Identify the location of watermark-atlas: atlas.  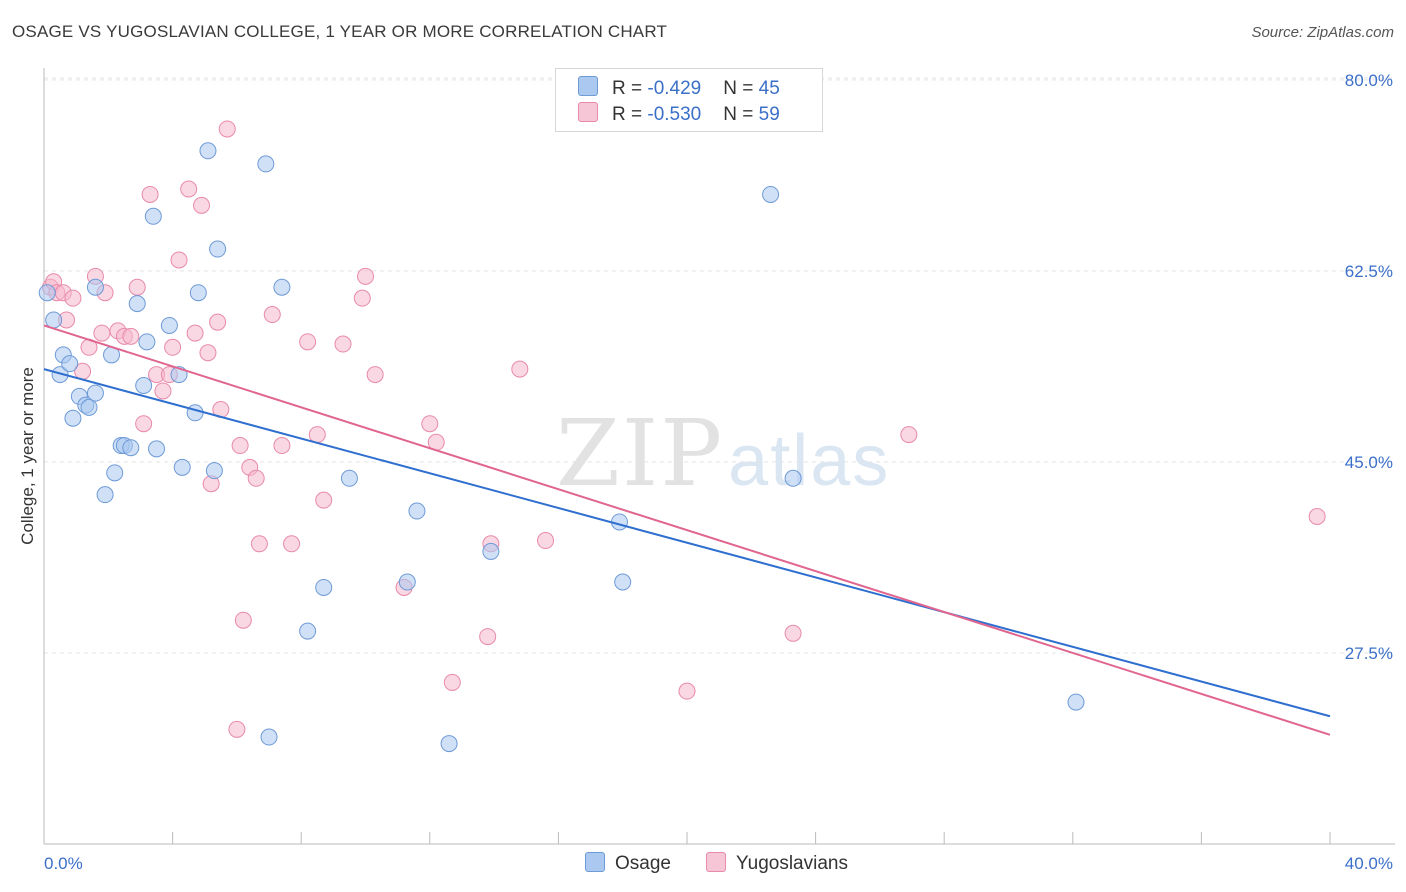
(809, 461).